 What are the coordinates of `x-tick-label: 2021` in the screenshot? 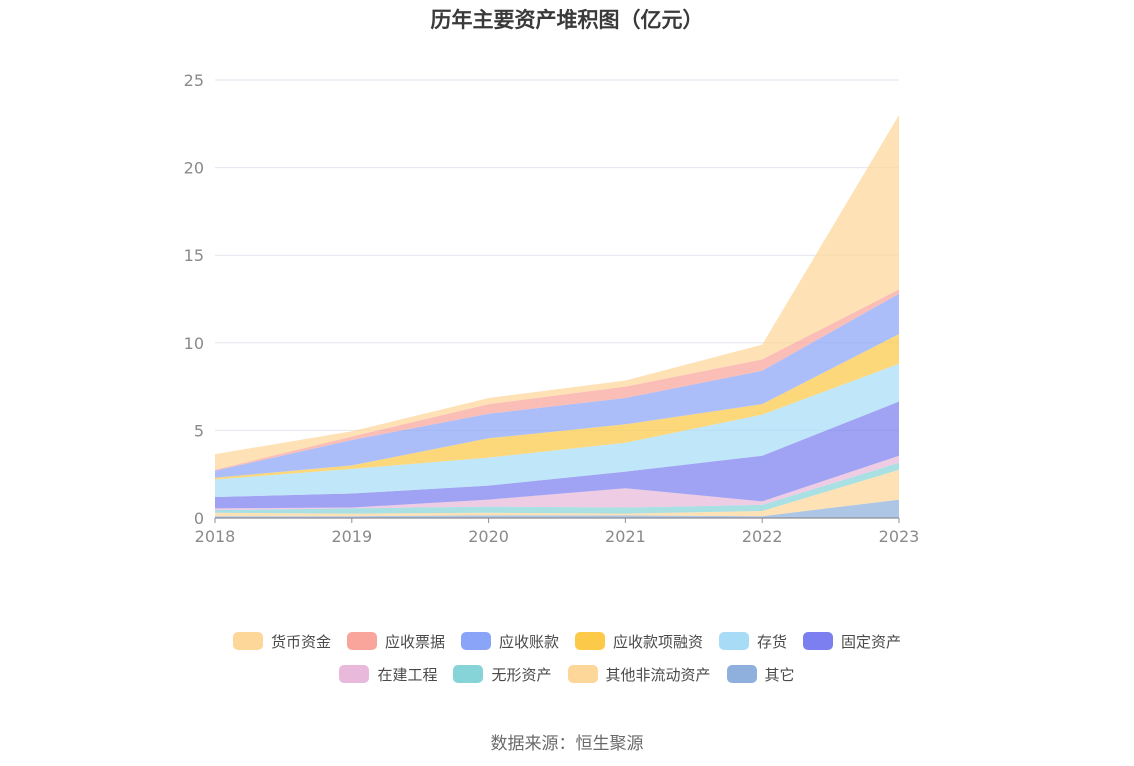 It's located at (625, 536).